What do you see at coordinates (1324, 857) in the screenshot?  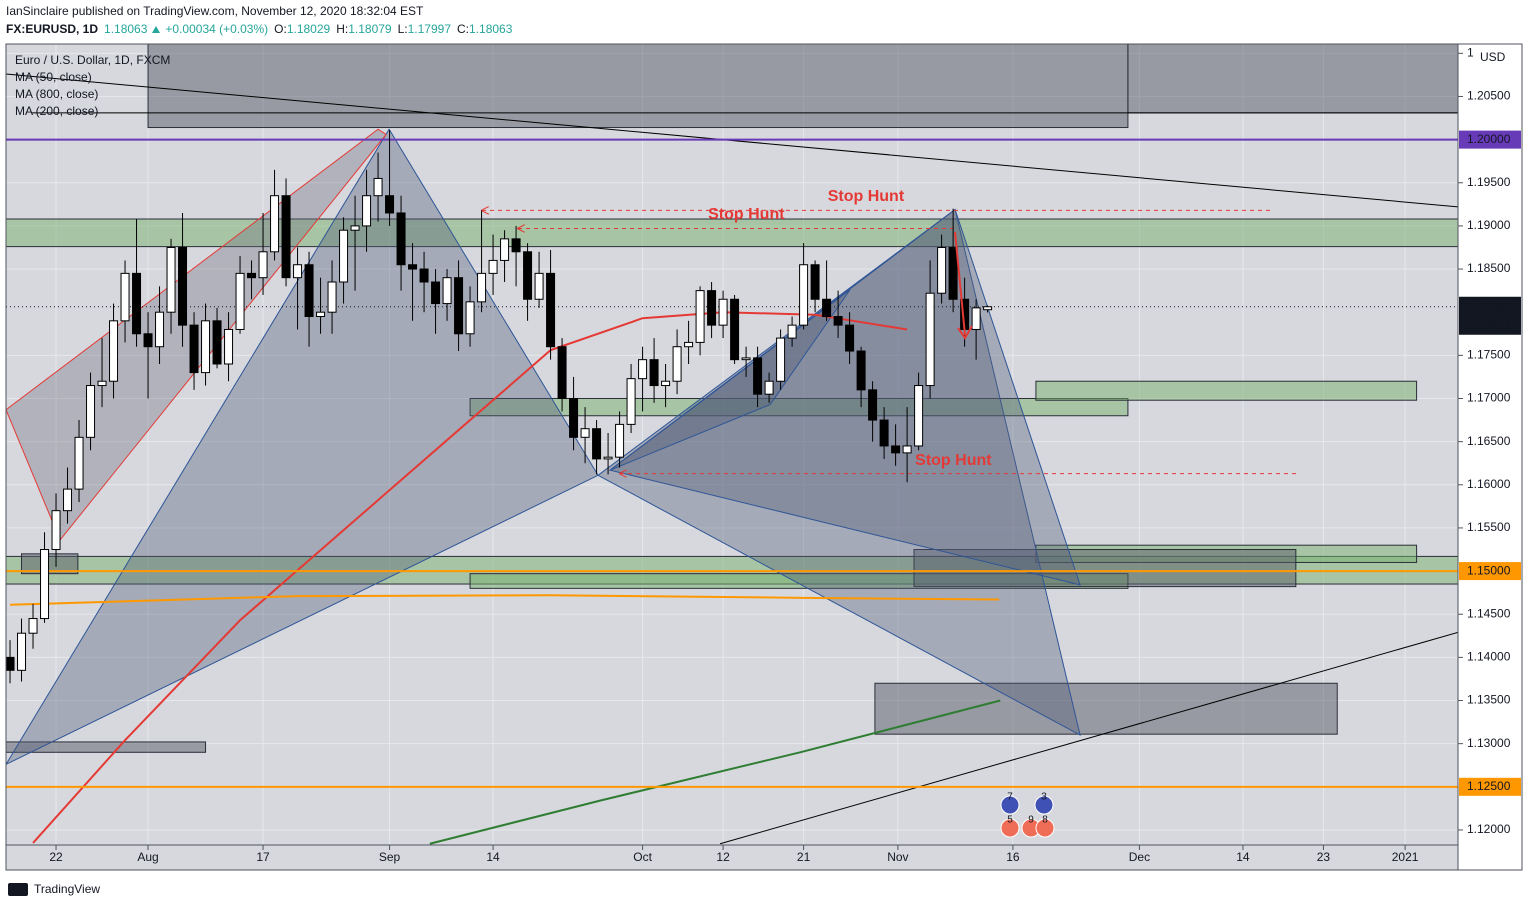 I see `x-tick-label: 23` at bounding box center [1324, 857].